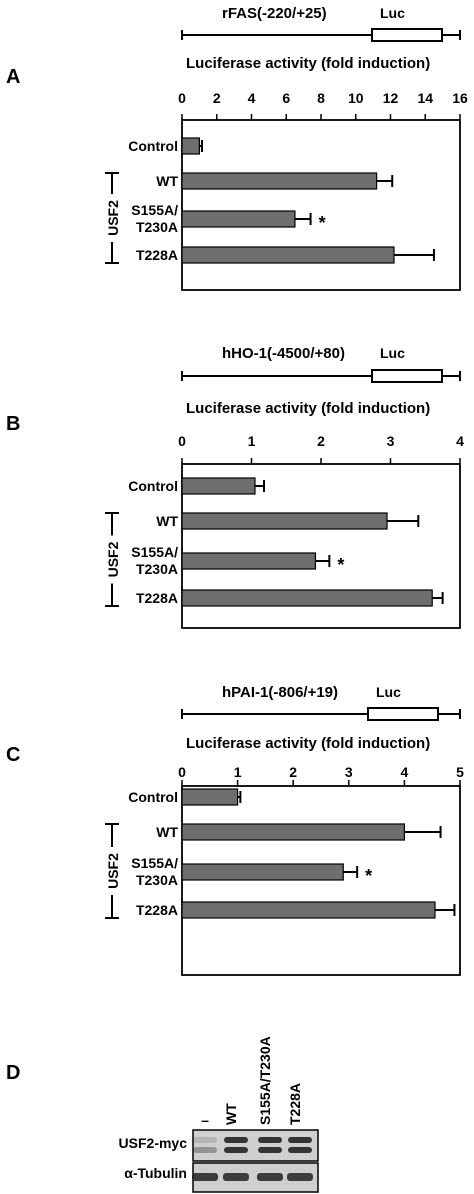 The height and width of the screenshot is (1194, 474). What do you see at coordinates (153, 1143) in the screenshot?
I see `blot-row-label-usf2-myc: USF2-myc` at bounding box center [153, 1143].